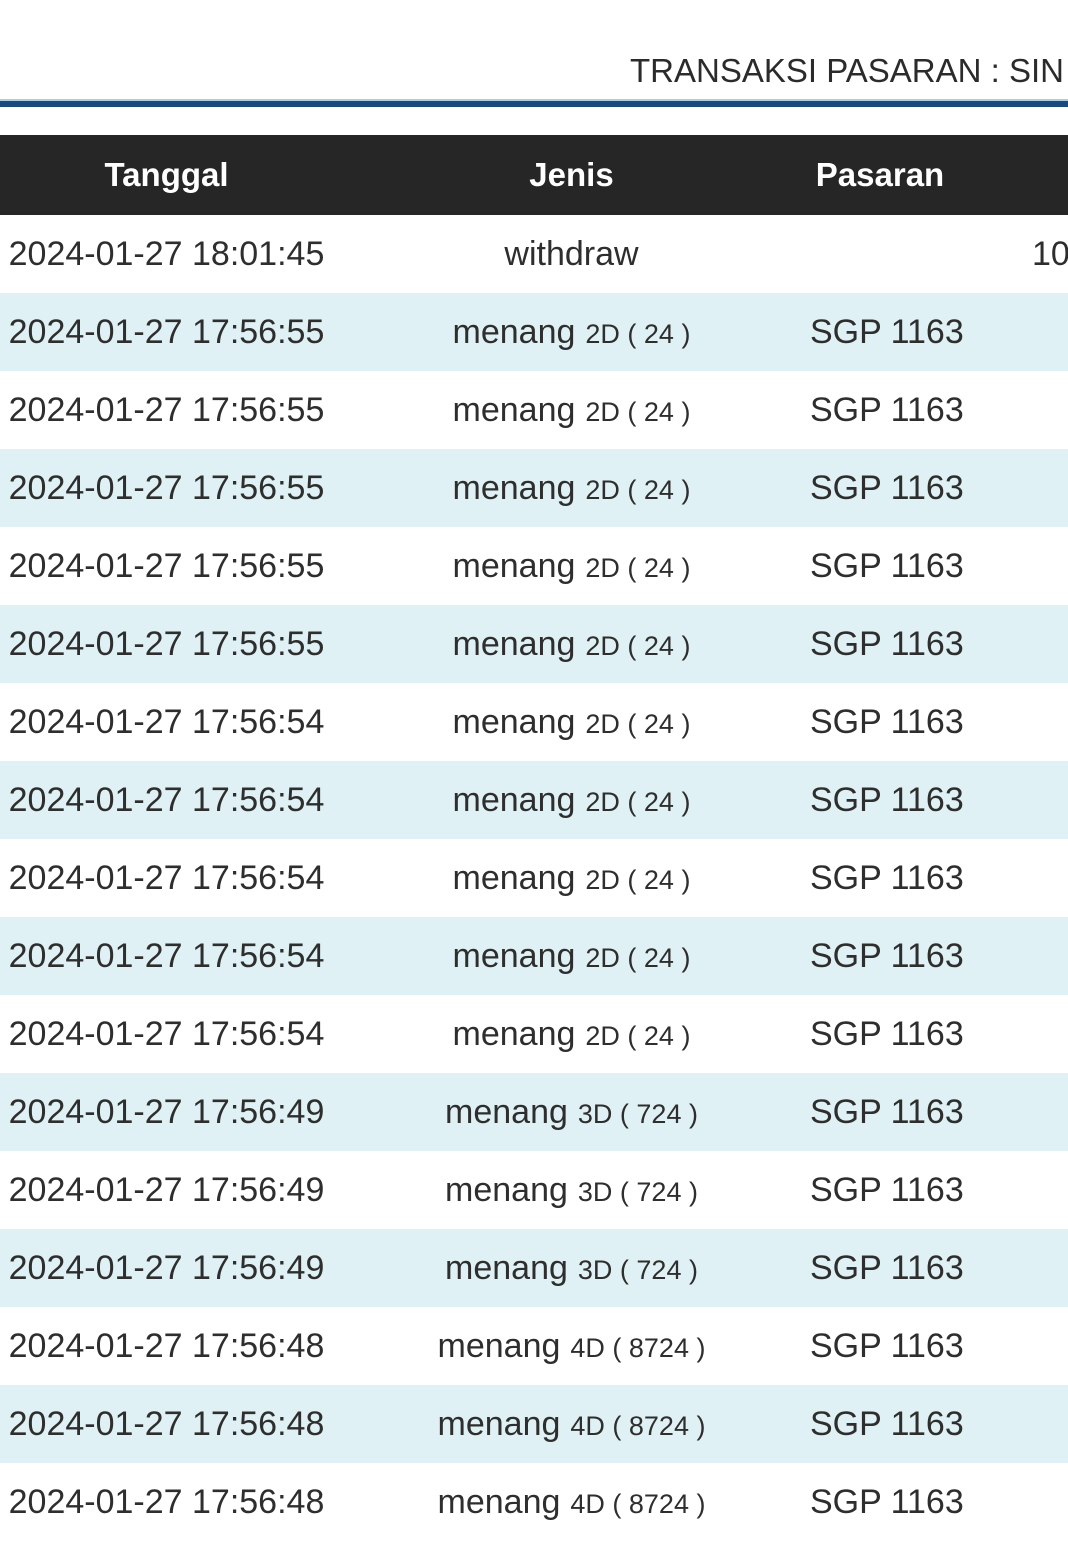 The image size is (1068, 1541). What do you see at coordinates (571, 253) in the screenshot?
I see `jenis-label: withdraw` at bounding box center [571, 253].